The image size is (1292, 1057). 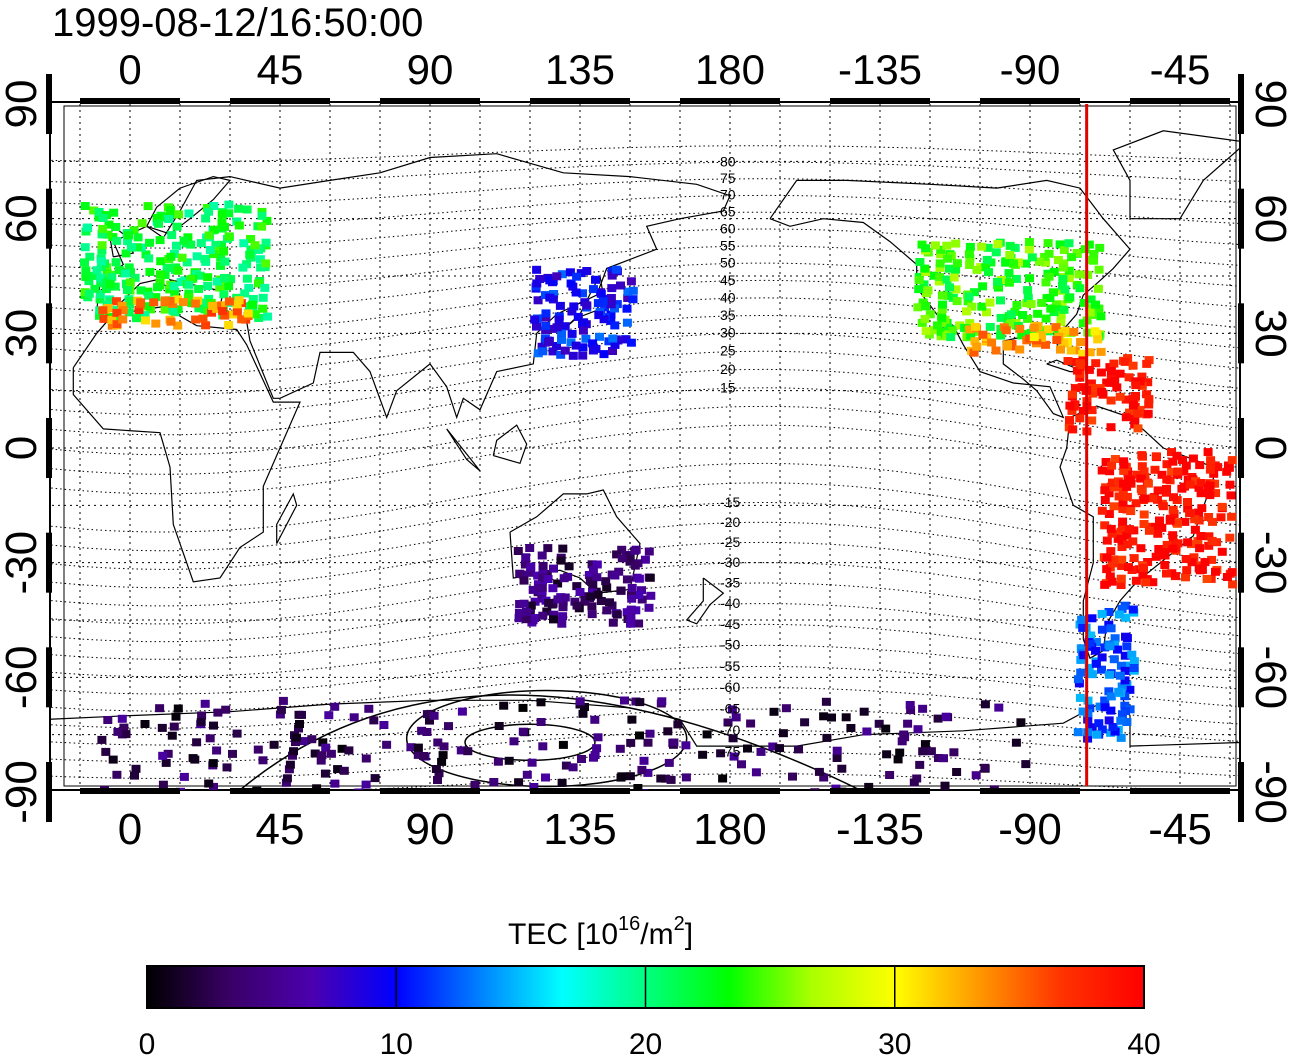 I want to click on top-lon-label: 180, so click(x=730, y=69).